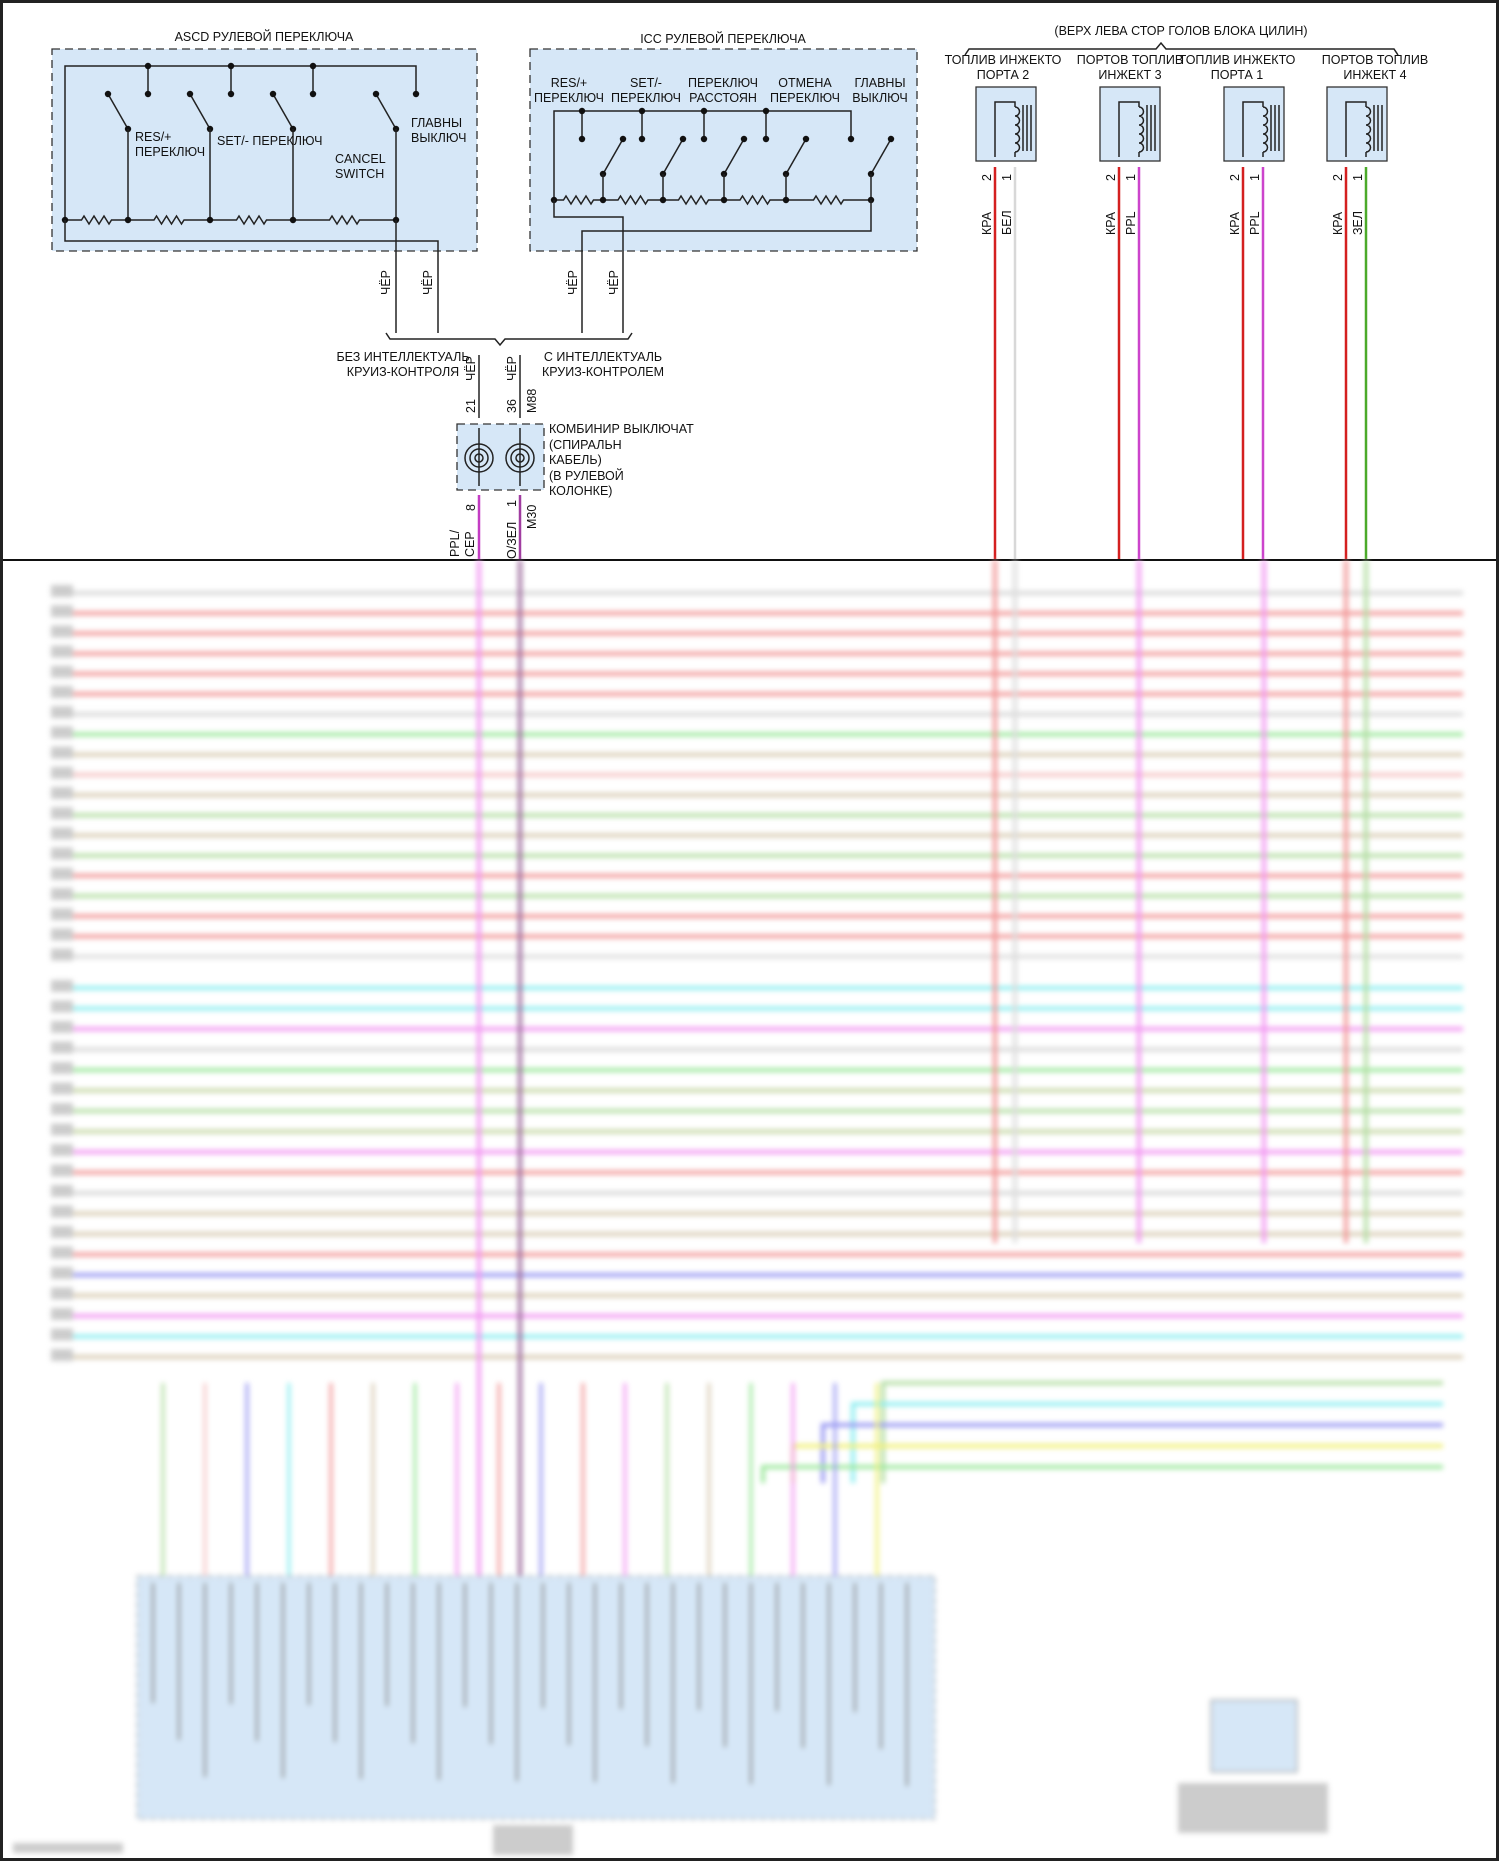 This screenshot has width=1499, height=1861. What do you see at coordinates (585, 445) in the screenshot?
I see `combo-label-2: (СПИРАЛЬН` at bounding box center [585, 445].